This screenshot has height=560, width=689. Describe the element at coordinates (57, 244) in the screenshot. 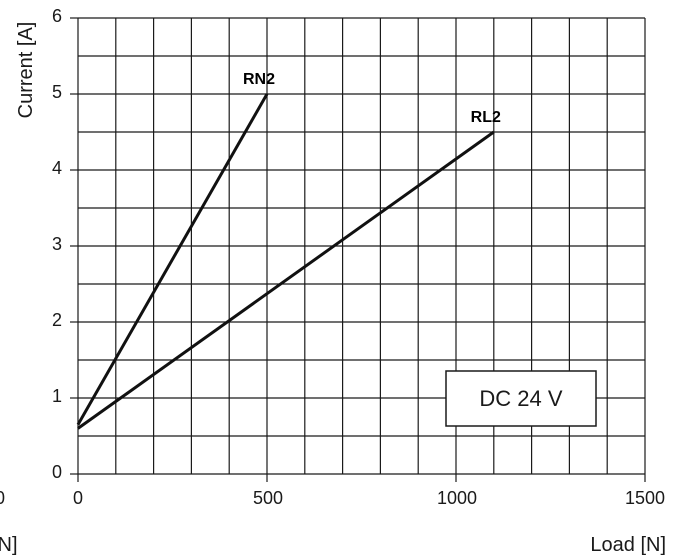

I see `y-tick-label: 3` at that location.